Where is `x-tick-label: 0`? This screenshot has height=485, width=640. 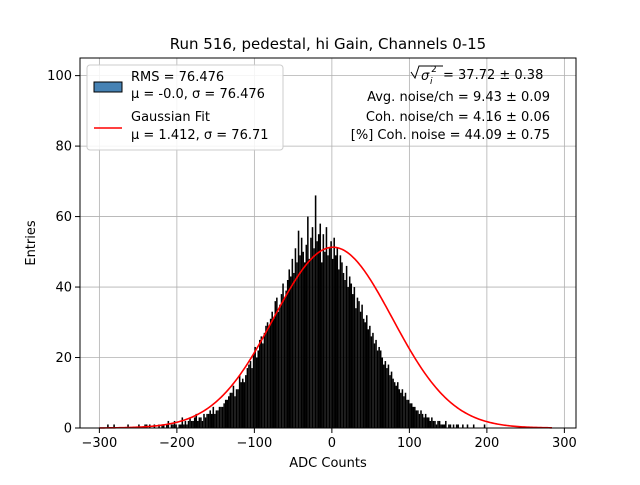
x-tick-label: 0 is located at coordinates (332, 443).